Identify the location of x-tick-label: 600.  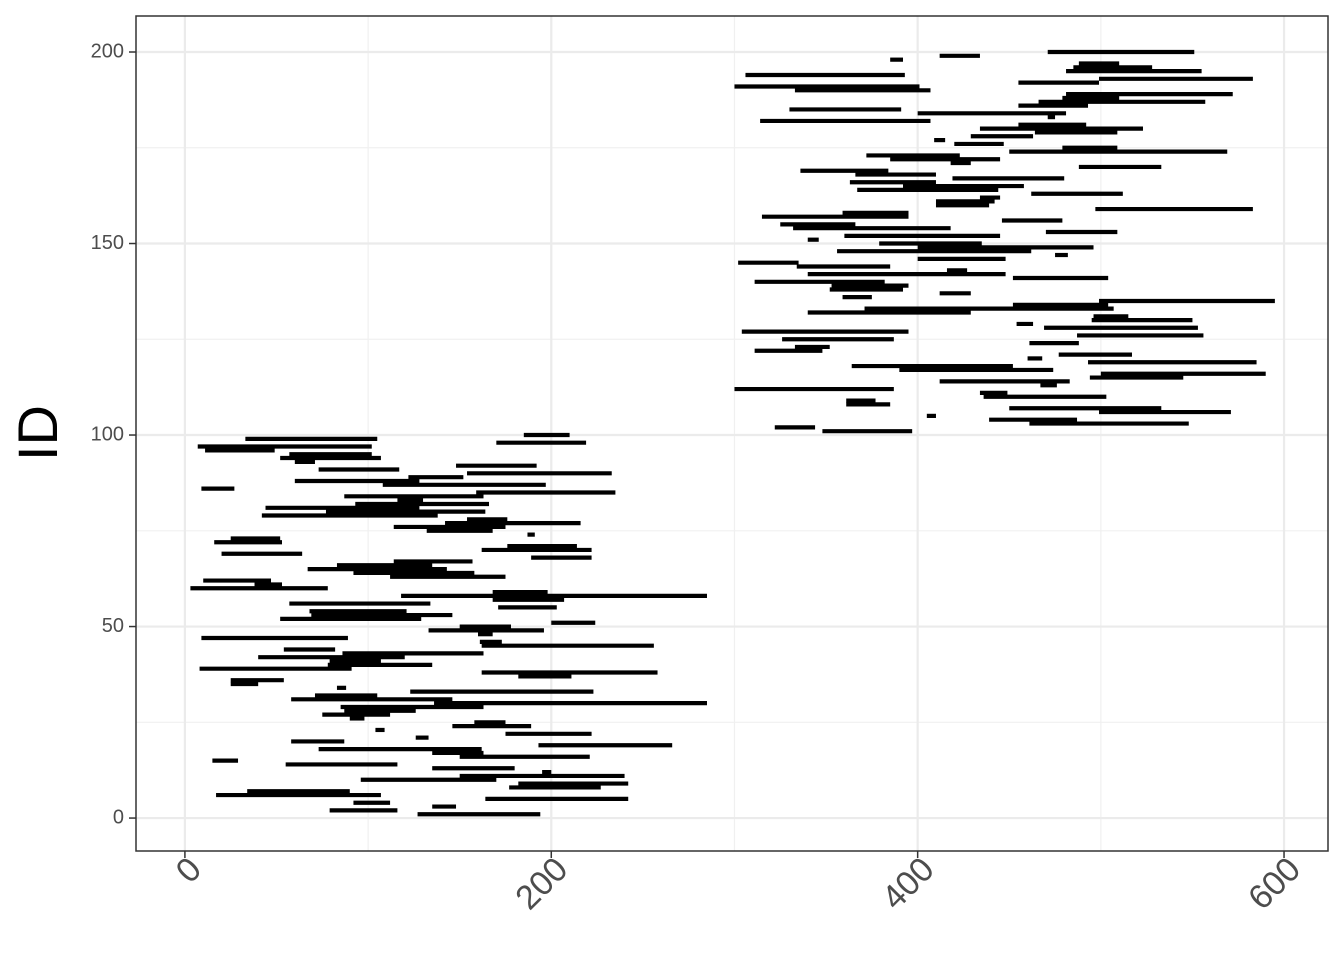
(1274, 883).